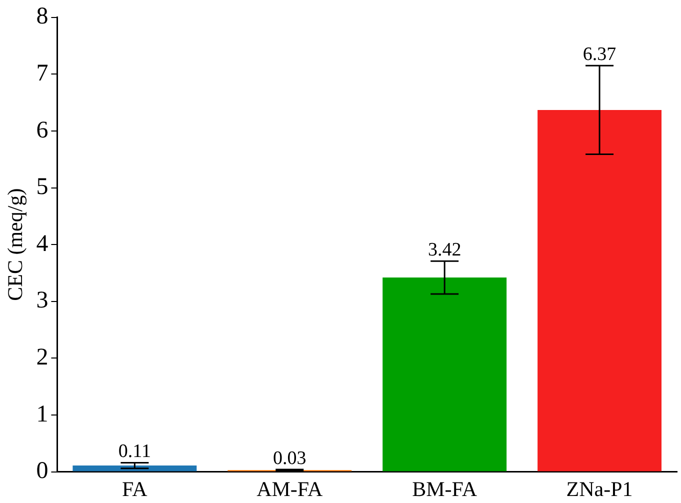 The image size is (681, 503). What do you see at coordinates (15, 244) in the screenshot?
I see `y-axis-title: CEC (meq/g)` at bounding box center [15, 244].